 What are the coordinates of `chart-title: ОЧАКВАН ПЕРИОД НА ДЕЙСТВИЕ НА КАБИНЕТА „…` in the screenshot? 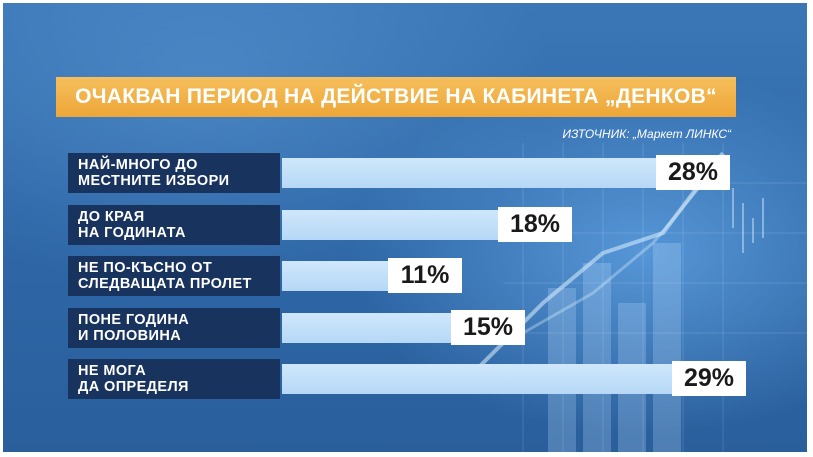 It's located at (396, 96).